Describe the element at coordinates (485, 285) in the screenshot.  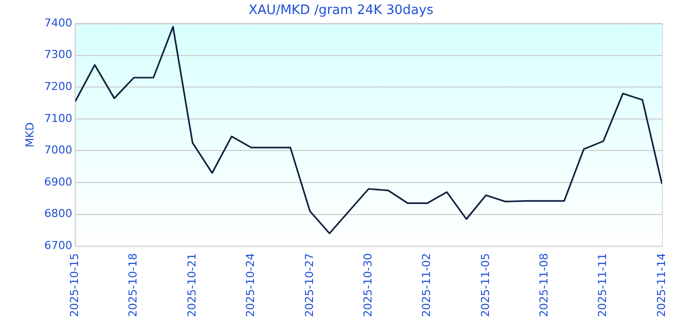
I see `x-tick-label: 2025-11-05` at that location.